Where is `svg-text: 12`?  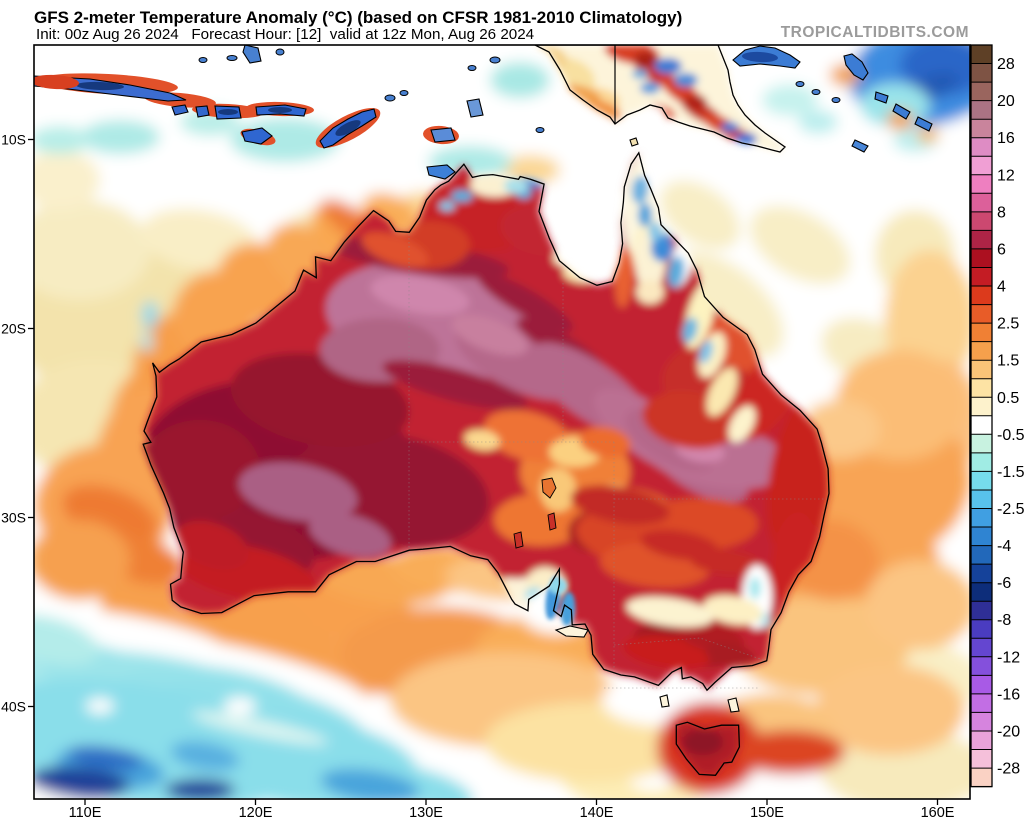 svg-text: 12 is located at coordinates (1006, 175).